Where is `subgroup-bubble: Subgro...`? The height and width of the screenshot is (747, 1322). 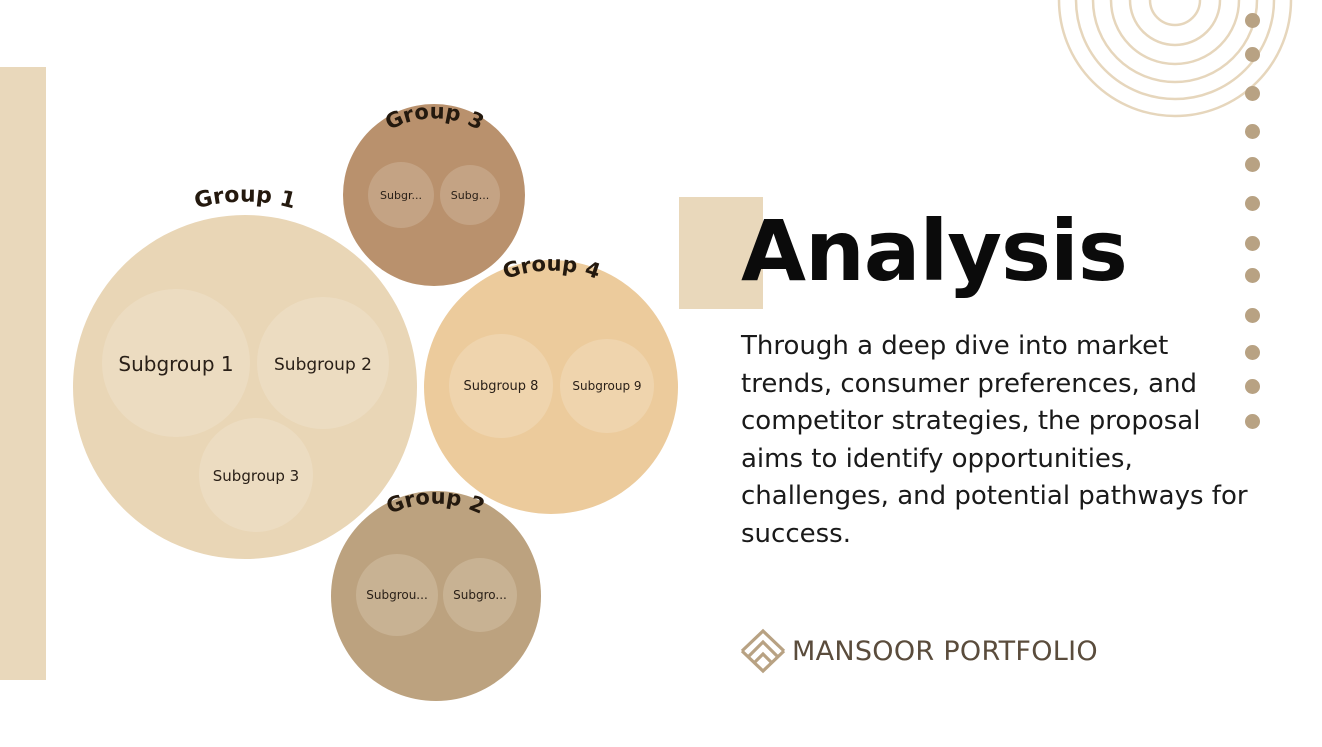 subgroup-bubble: Subgro... is located at coordinates (480, 595).